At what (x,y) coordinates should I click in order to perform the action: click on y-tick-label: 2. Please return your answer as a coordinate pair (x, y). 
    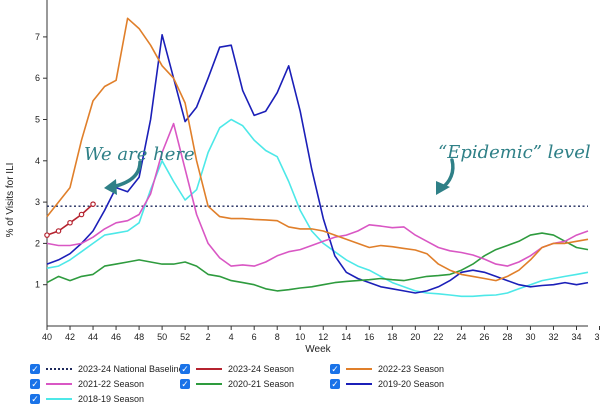
    Looking at the image, I should click on (37, 243).